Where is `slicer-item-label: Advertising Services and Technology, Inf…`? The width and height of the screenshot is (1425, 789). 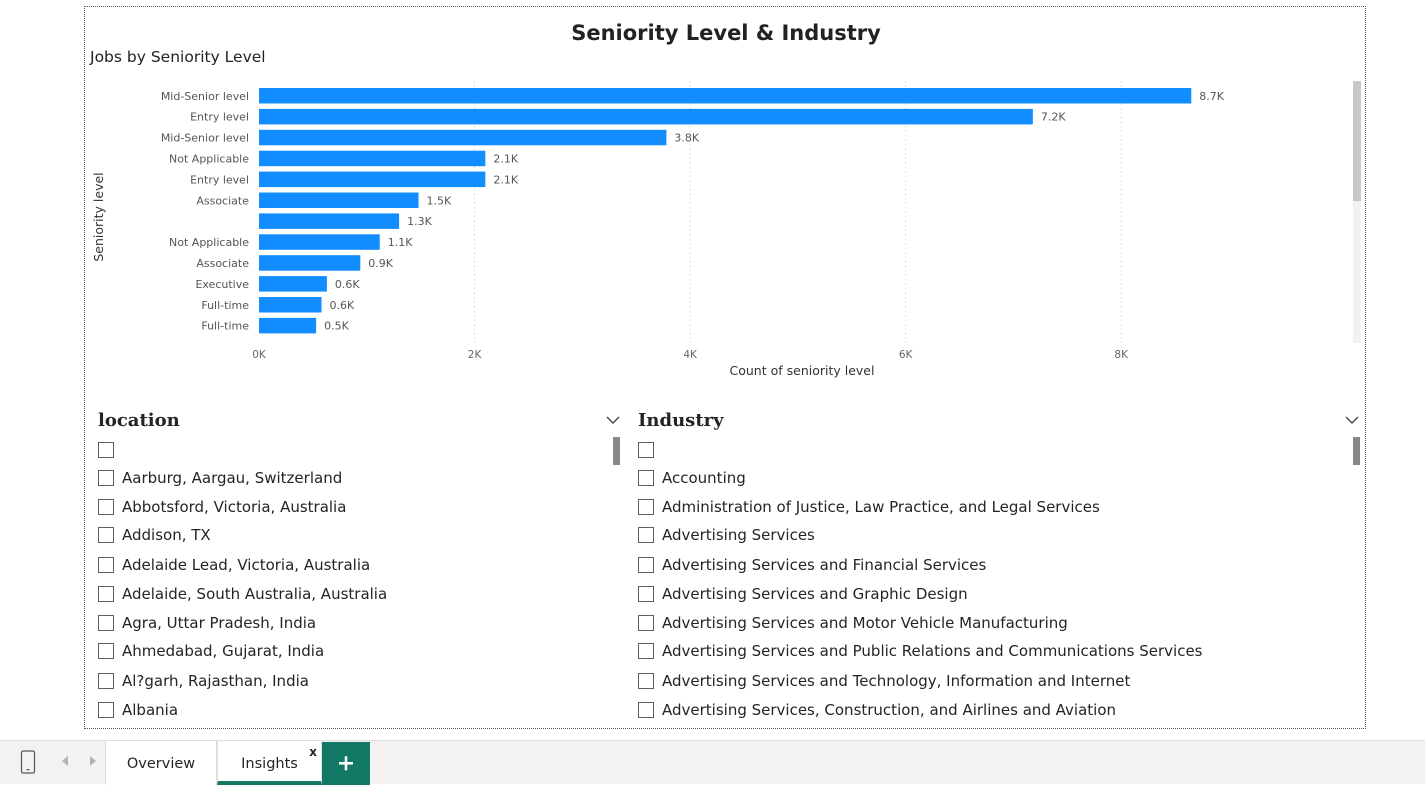 slicer-item-label: Advertising Services and Technology, Inf… is located at coordinates (896, 681).